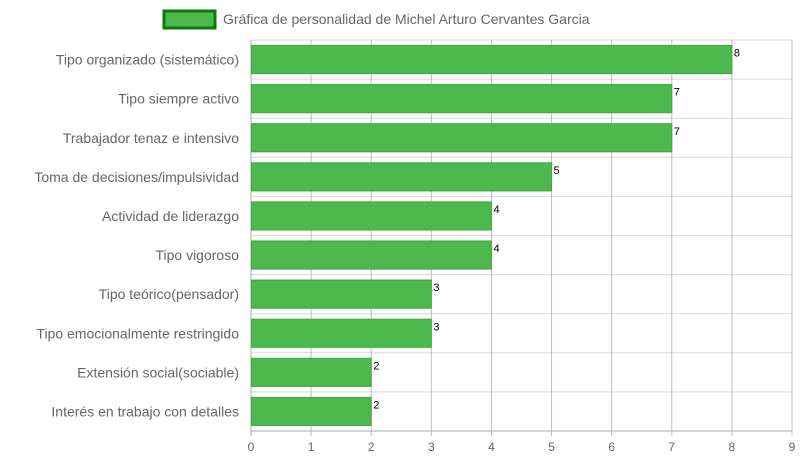  What do you see at coordinates (551, 447) in the screenshot?
I see `x-tick-label: 5` at bounding box center [551, 447].